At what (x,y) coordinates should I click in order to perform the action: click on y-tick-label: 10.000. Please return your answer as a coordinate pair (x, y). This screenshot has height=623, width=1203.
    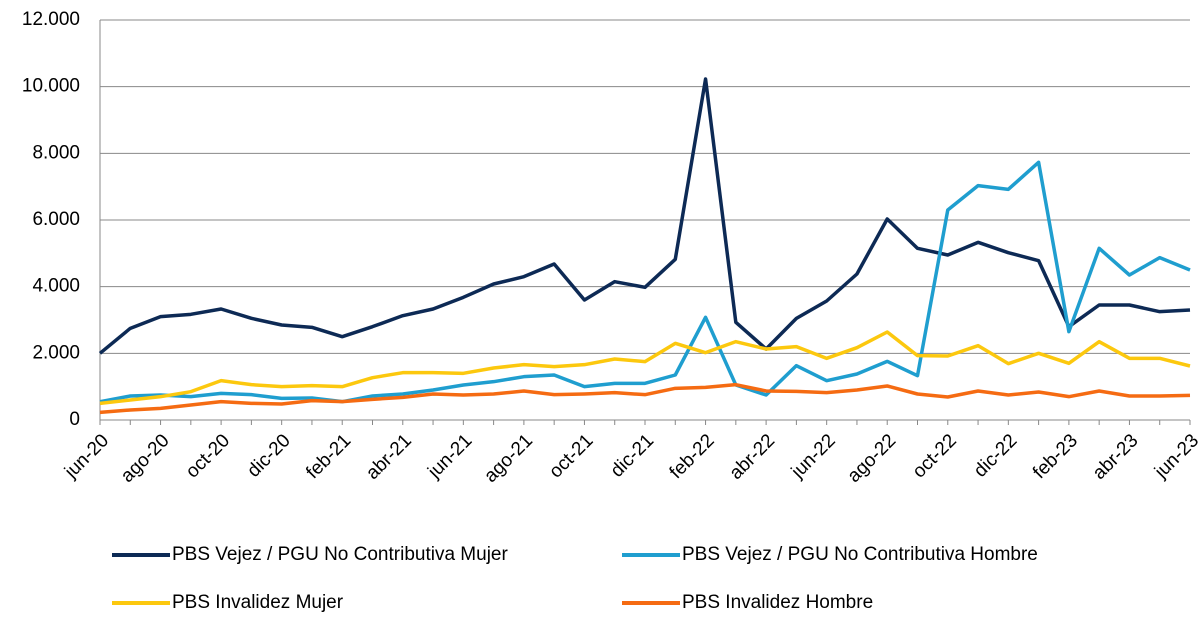
    Looking at the image, I should click on (51, 86).